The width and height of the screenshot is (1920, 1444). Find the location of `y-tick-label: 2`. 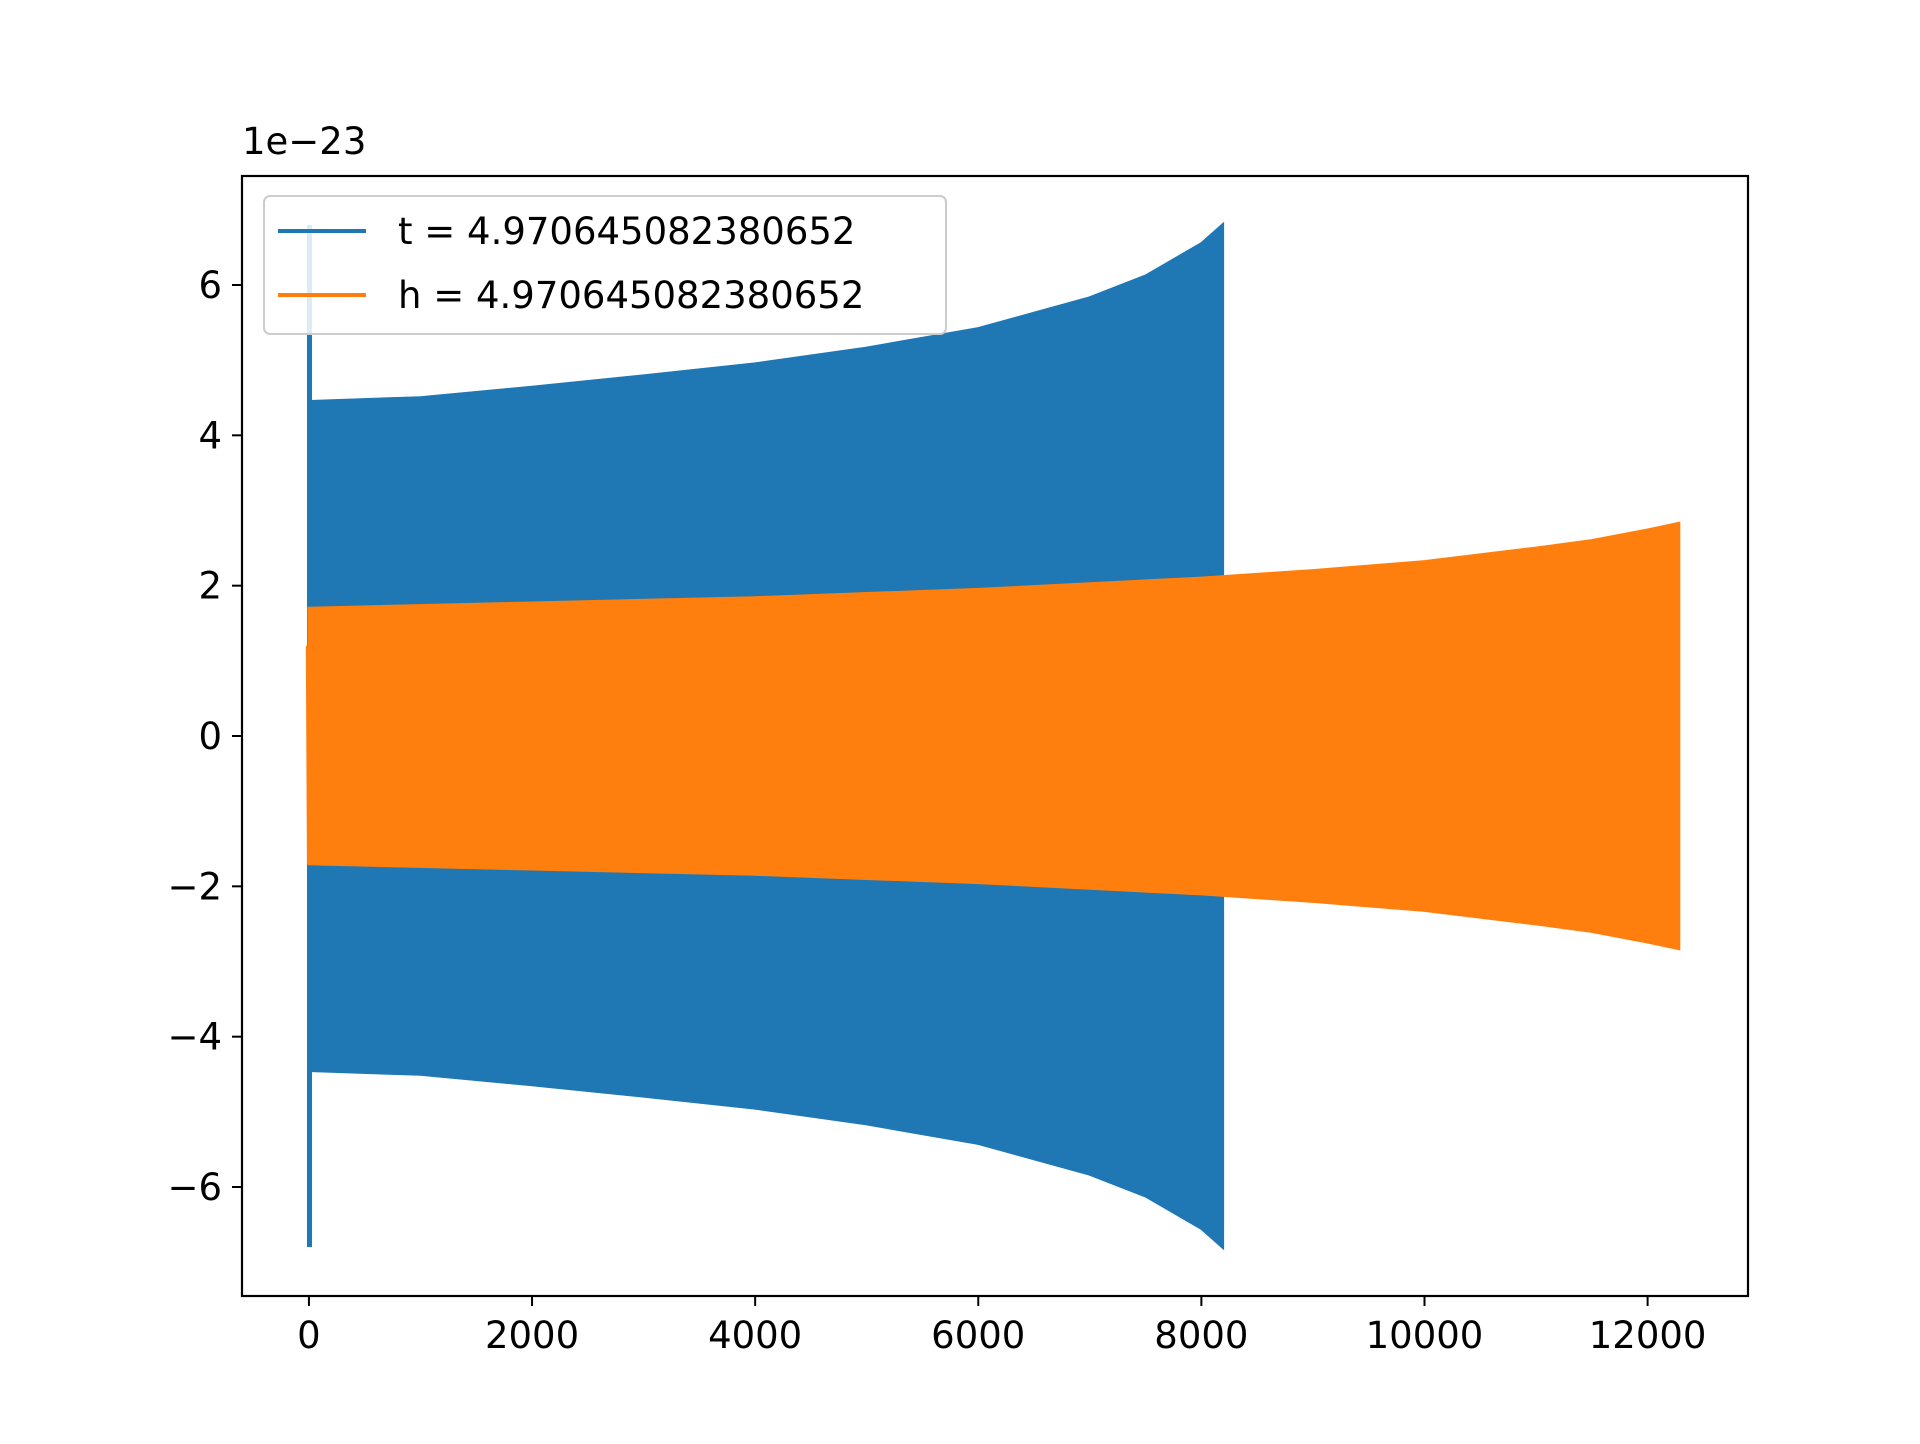

y-tick-label: 2 is located at coordinates (210, 586).